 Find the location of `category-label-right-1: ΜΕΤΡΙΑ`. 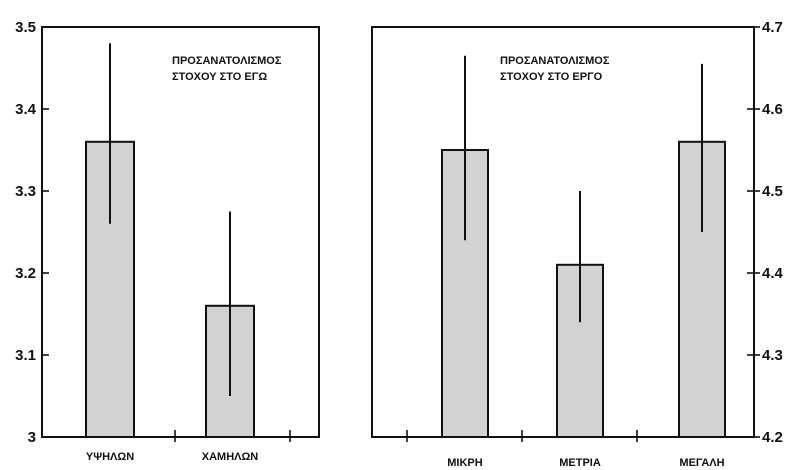

category-label-right-1: ΜΕΤΡΙΑ is located at coordinates (580, 463).